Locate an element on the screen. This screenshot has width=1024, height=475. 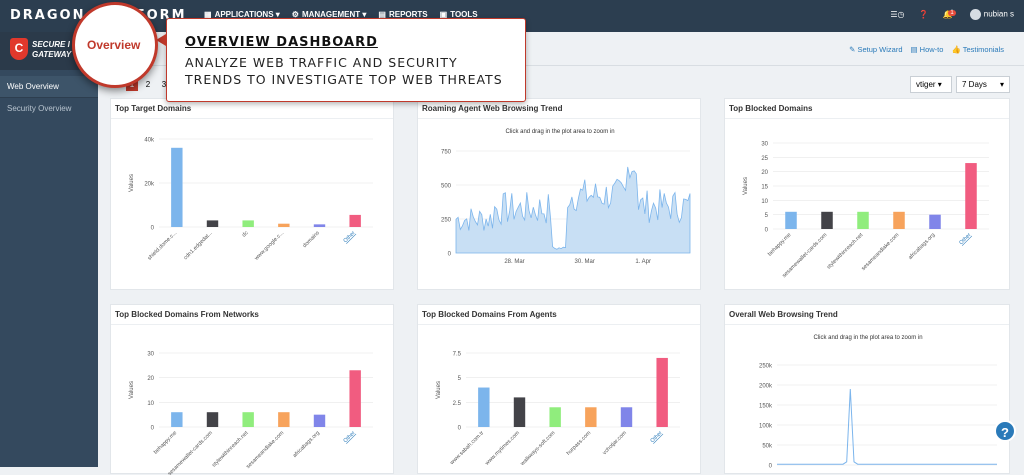
y-tick-label: 250 is located at coordinates (446, 221).